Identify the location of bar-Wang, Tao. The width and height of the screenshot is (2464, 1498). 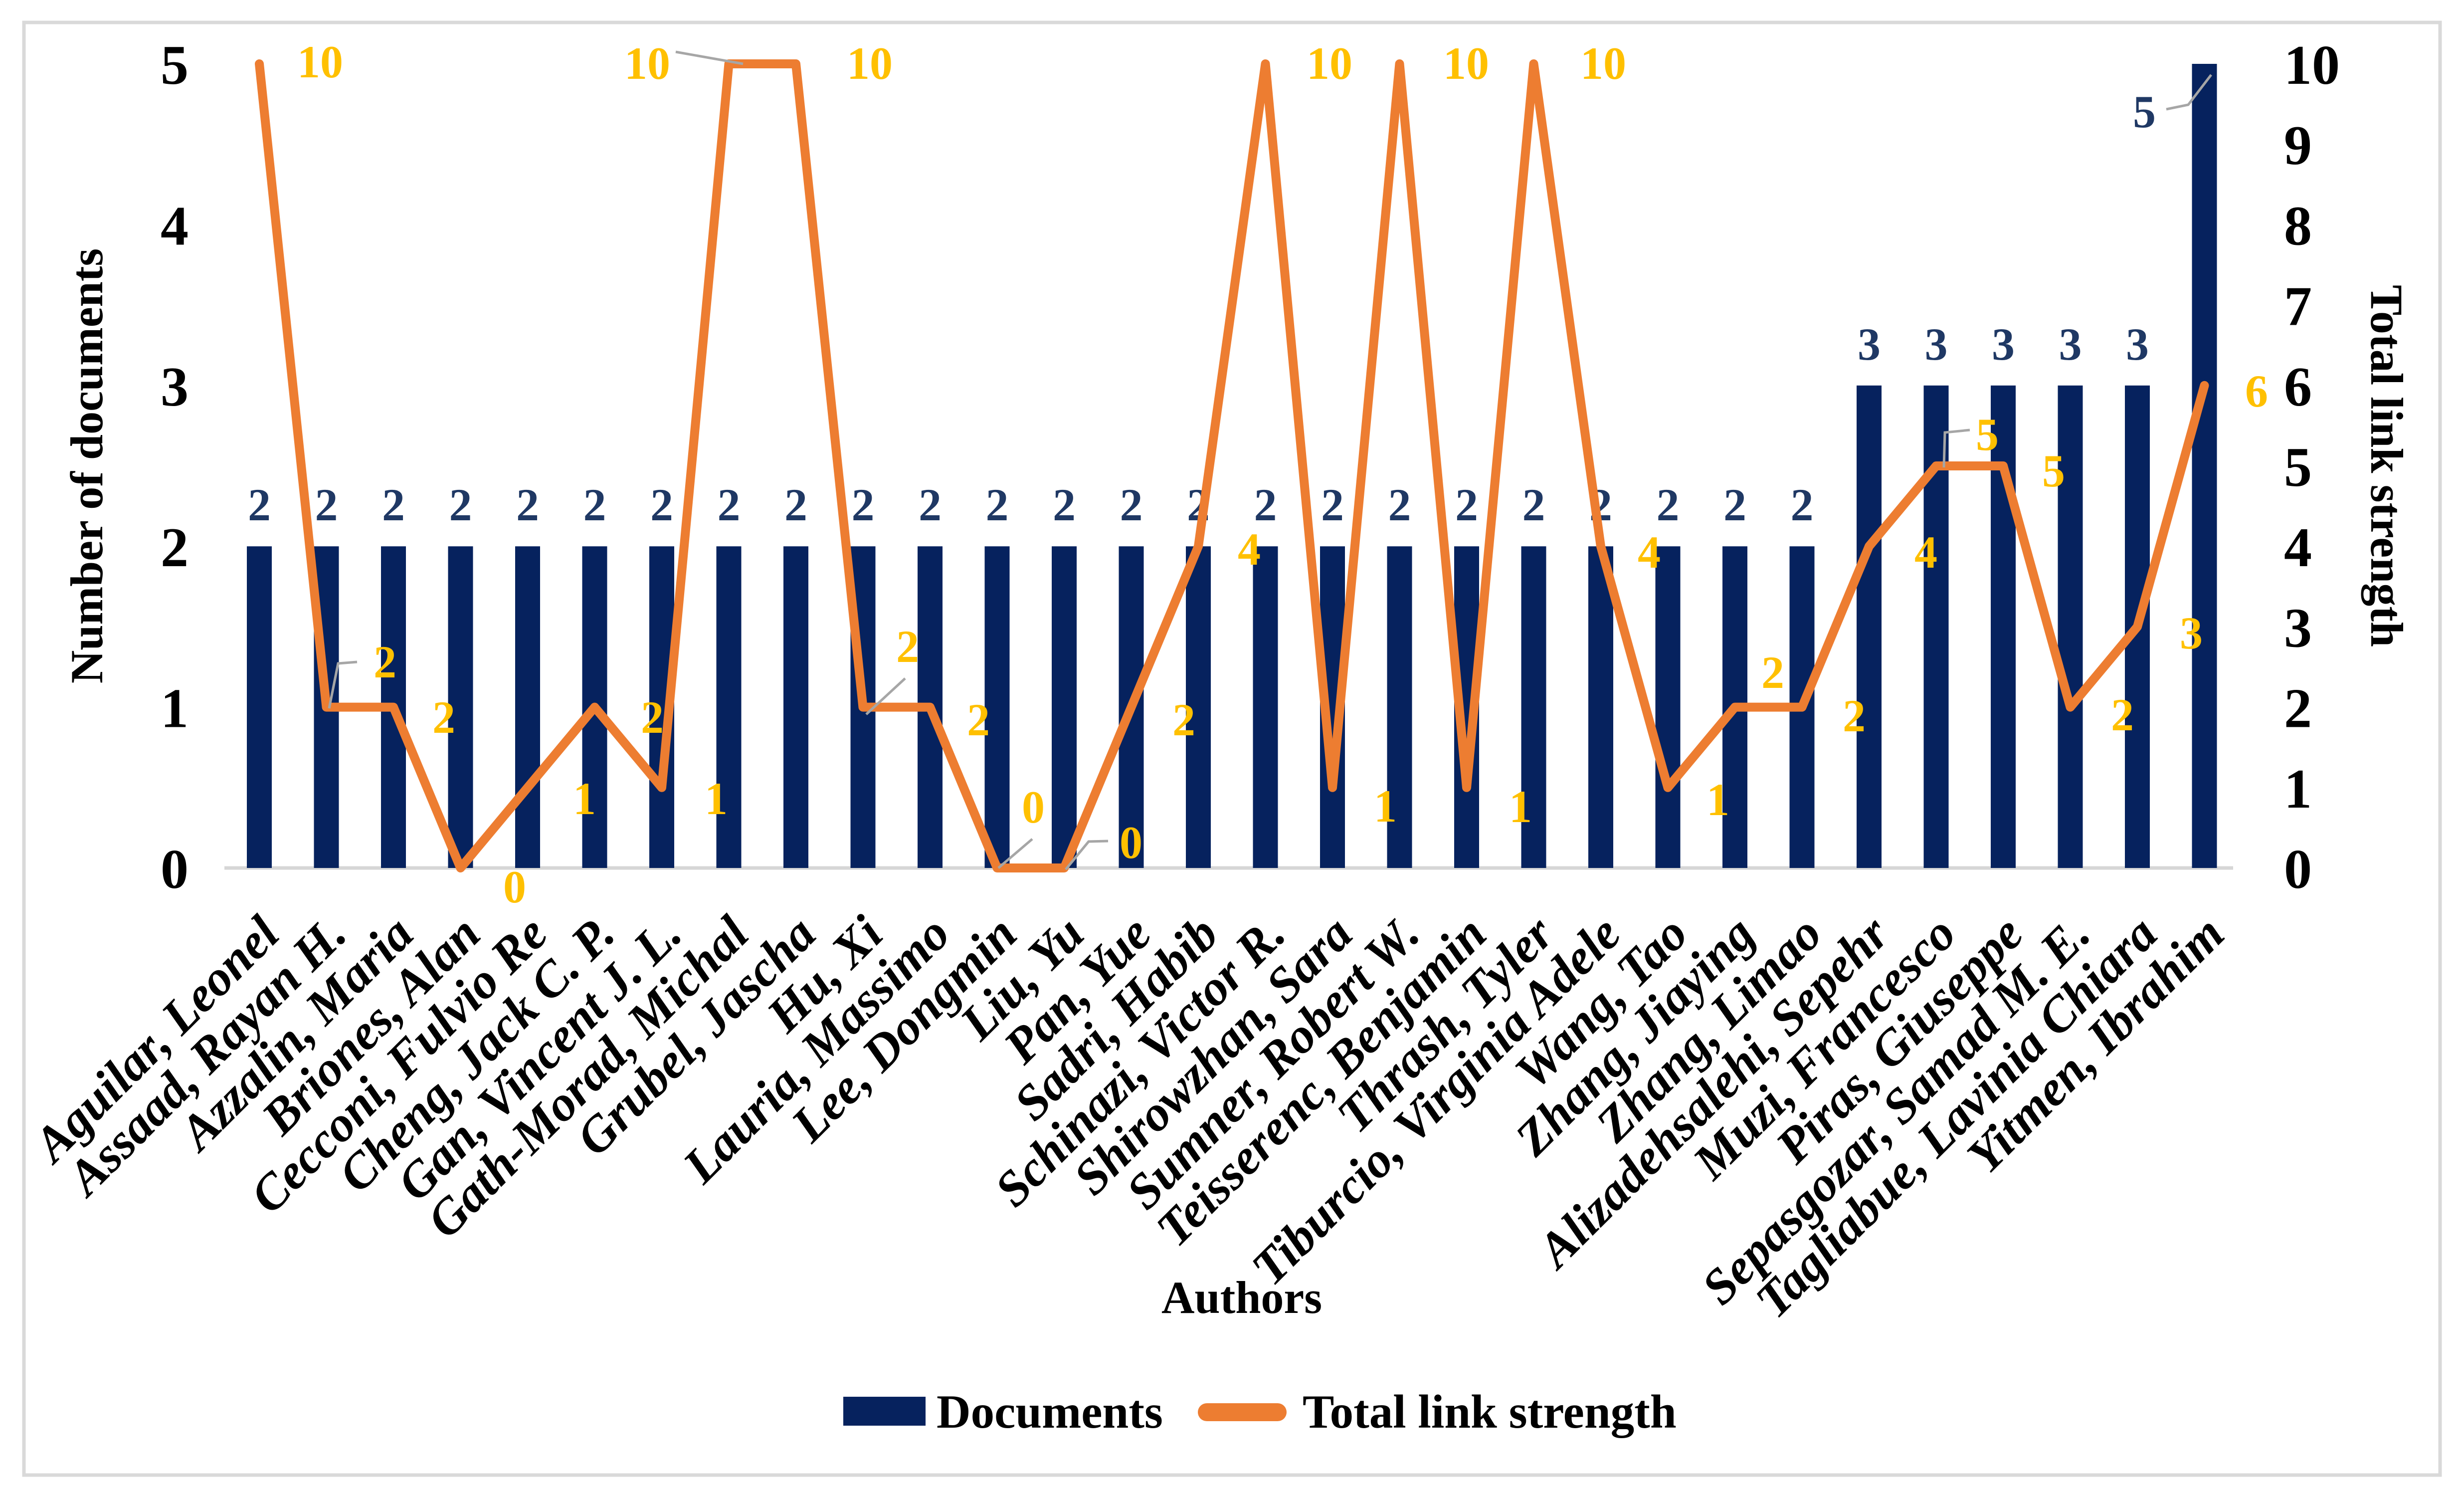
(1668, 707).